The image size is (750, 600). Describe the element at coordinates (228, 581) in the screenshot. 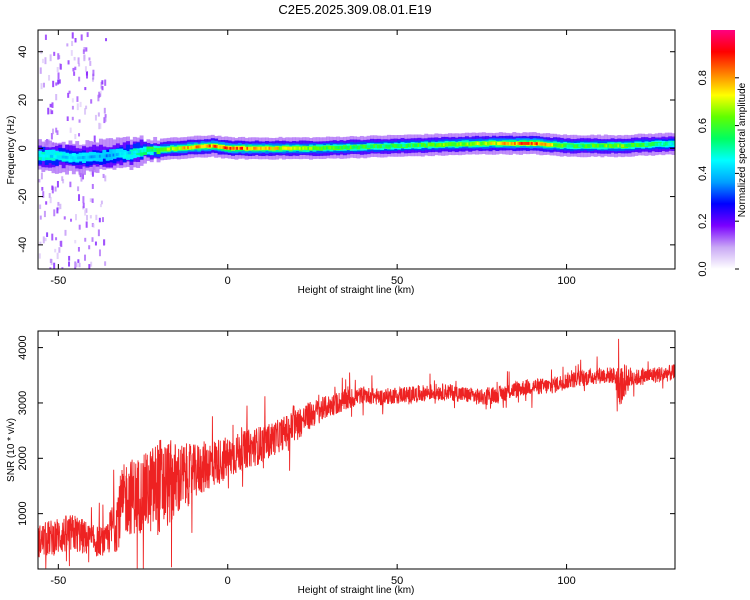

I see `snr-x-tick-label: 0` at that location.